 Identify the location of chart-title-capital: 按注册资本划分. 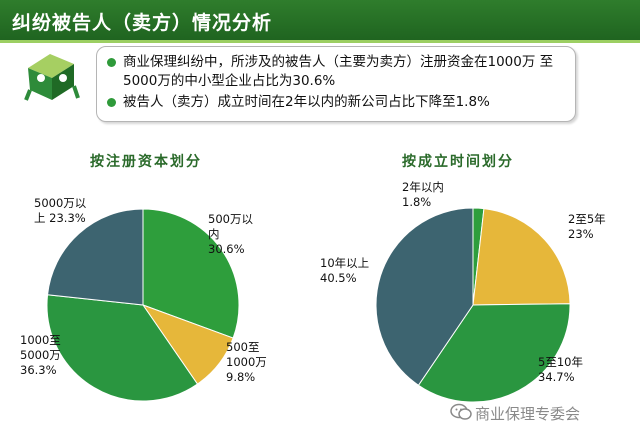
(146, 162).